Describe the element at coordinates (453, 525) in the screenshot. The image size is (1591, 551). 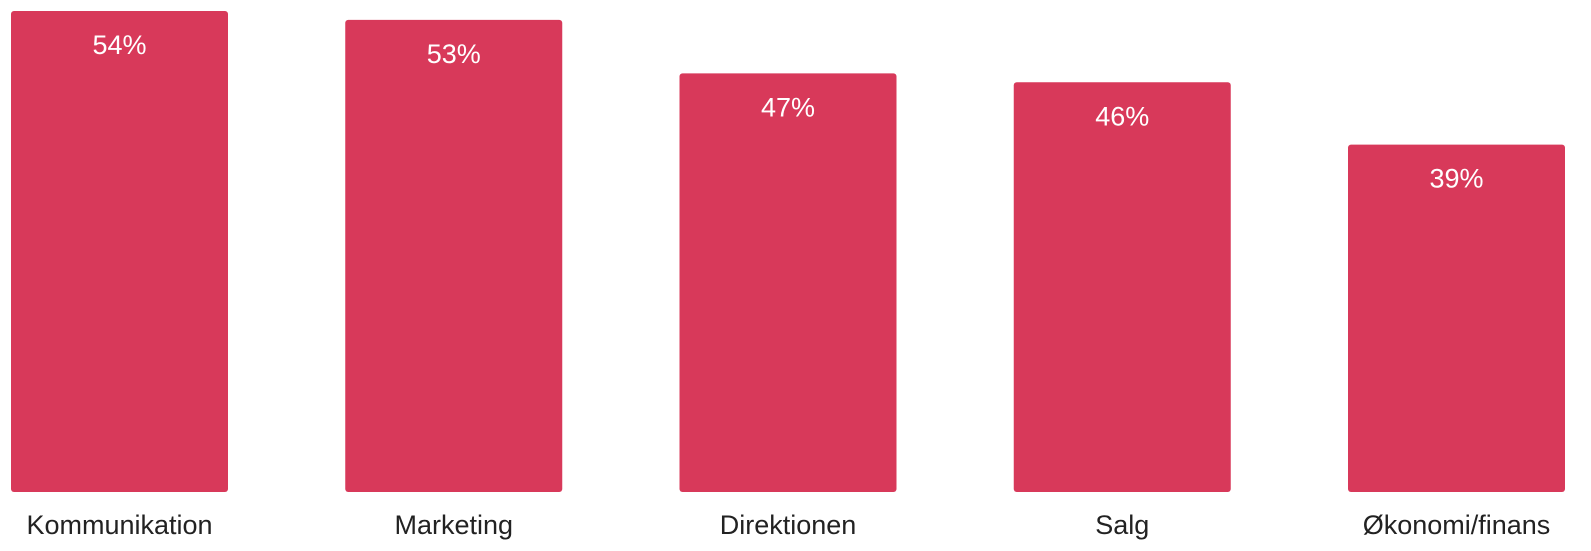
I see `x-tick-label: Marketing` at that location.